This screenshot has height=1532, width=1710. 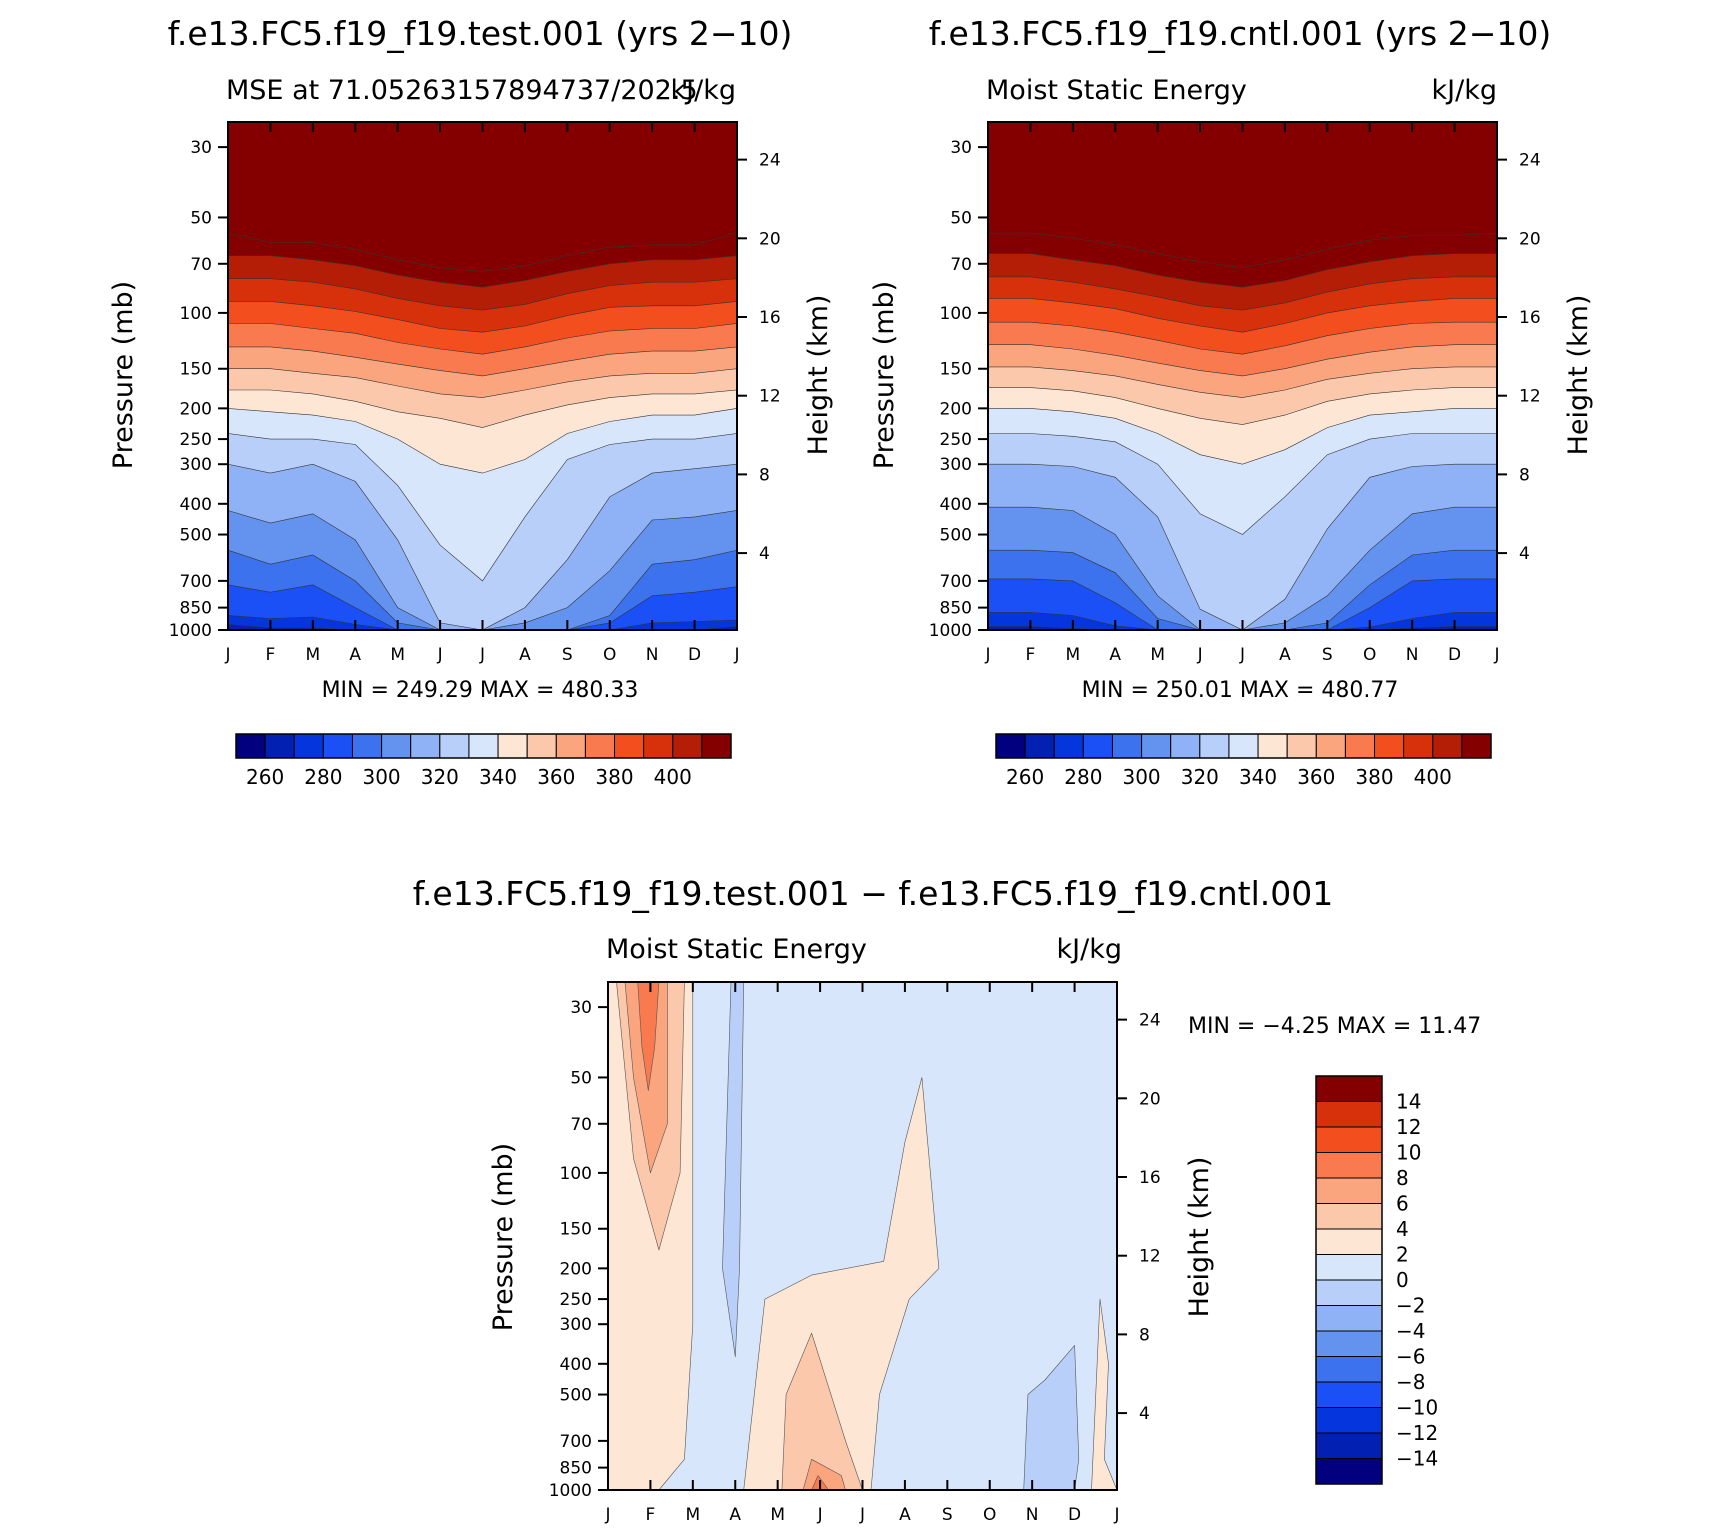 I want to click on cntl-x-tick-label: F, so click(x=1031, y=655).